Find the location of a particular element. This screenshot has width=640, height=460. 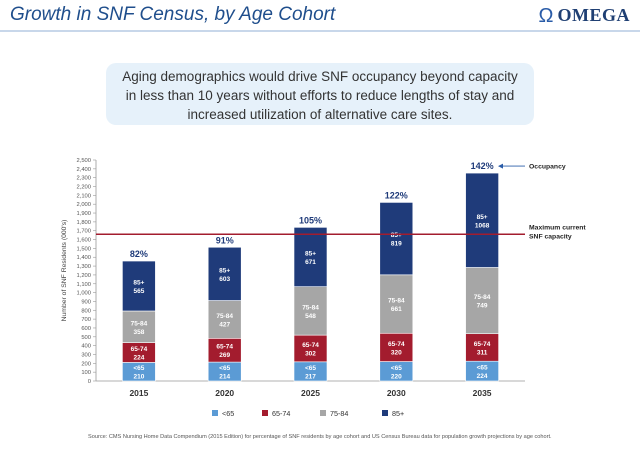

bar-segment-value-label: 220 is located at coordinates (396, 376).